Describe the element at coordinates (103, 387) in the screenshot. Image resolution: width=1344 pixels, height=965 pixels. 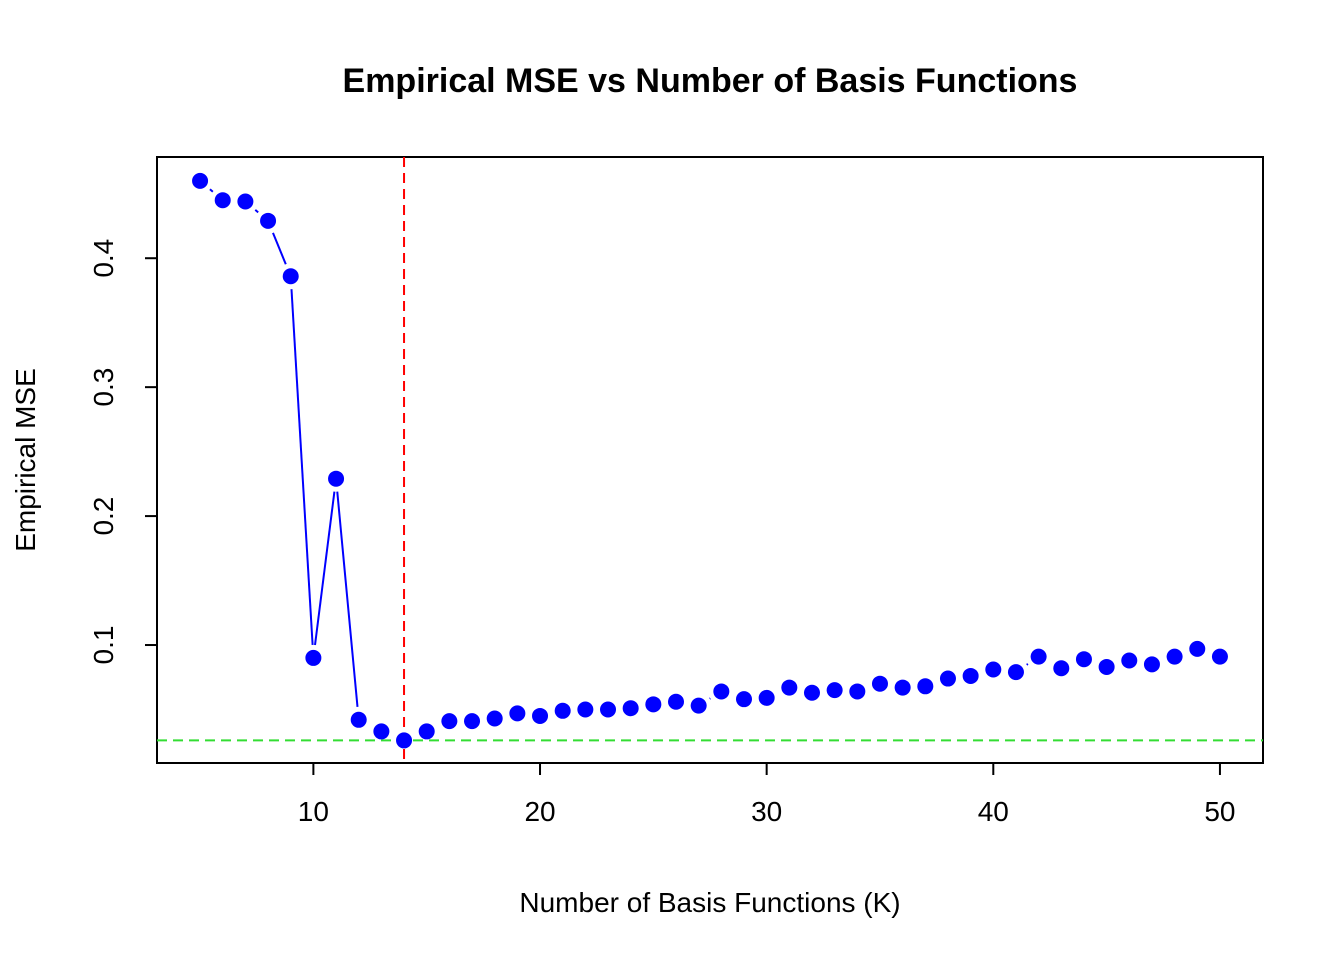
I see `y-tick-label: 0.3` at that location.